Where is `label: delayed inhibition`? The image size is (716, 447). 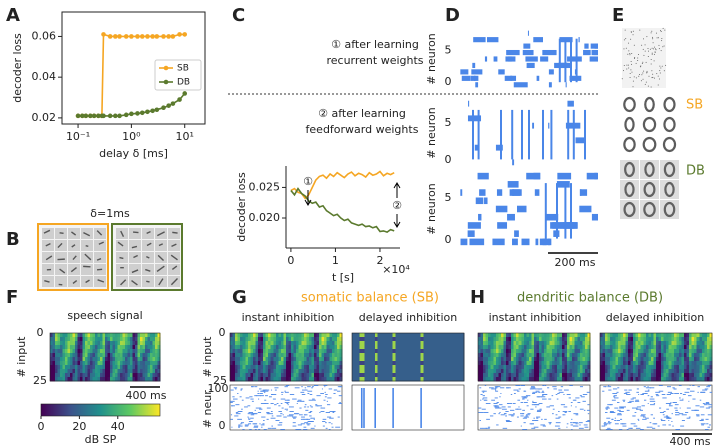
label: delayed inhibition is located at coordinates (655, 317).